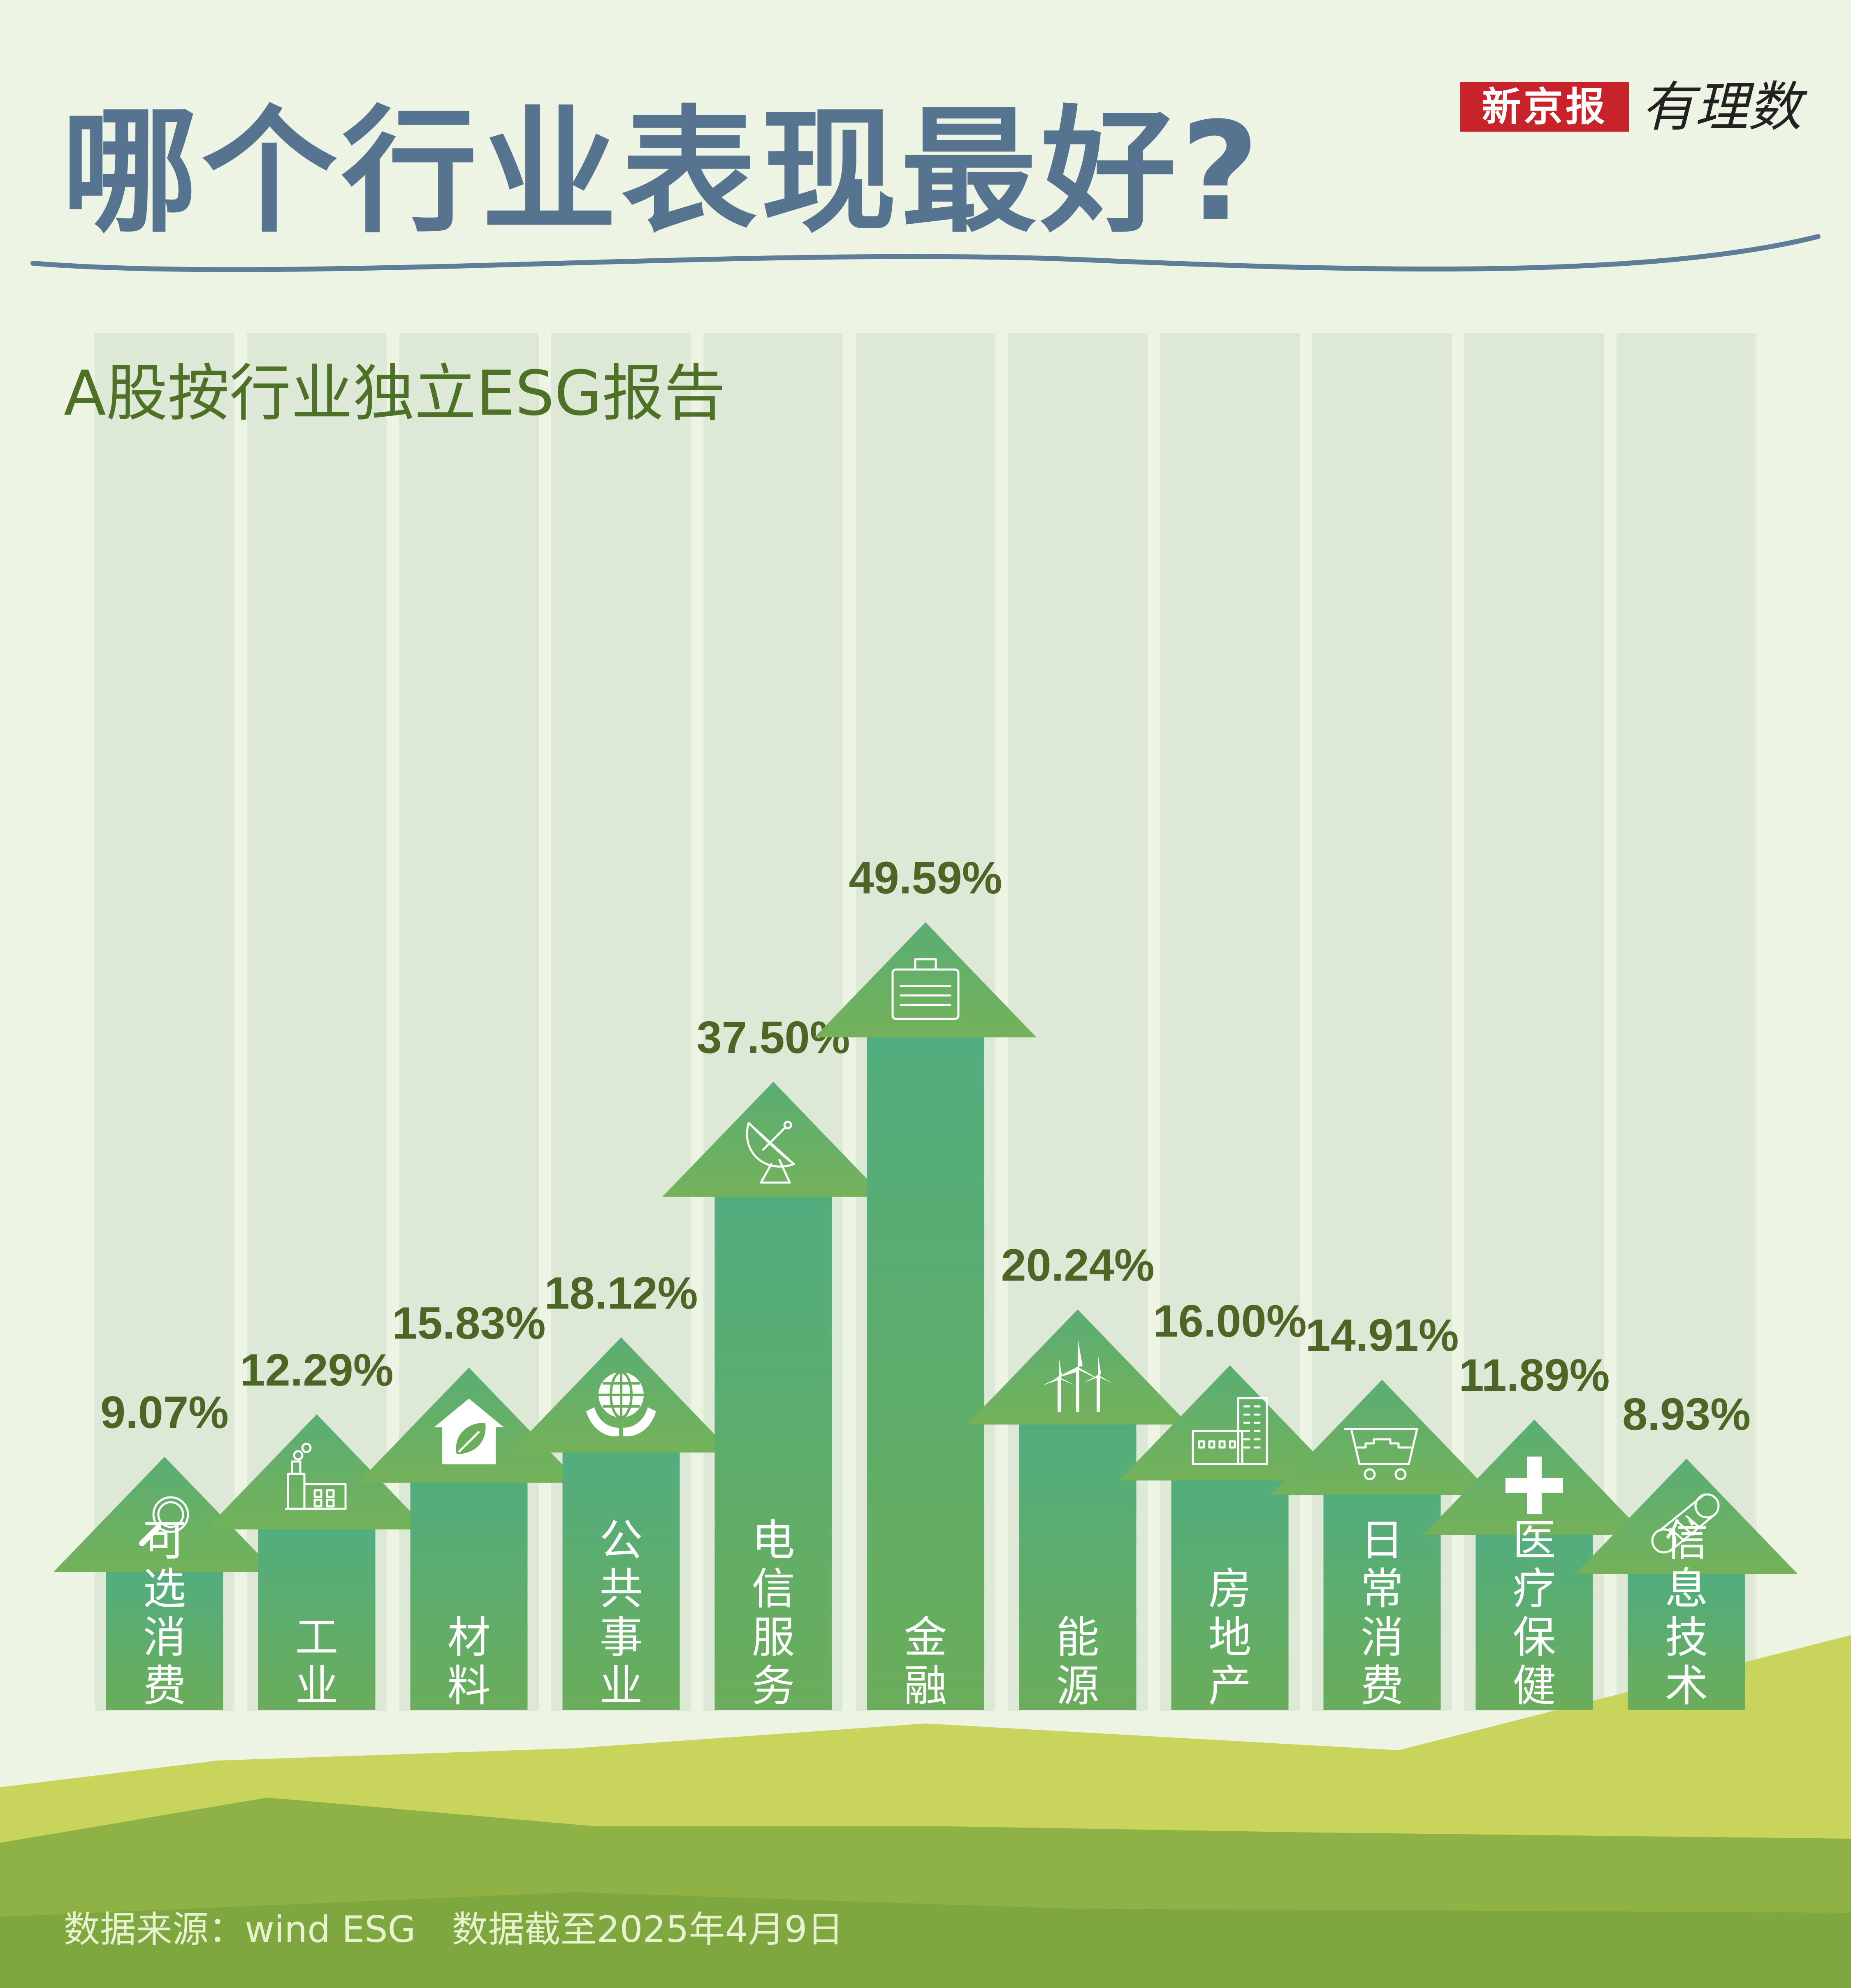  I want to click on category-label: 电信服务, so click(773, 1613).